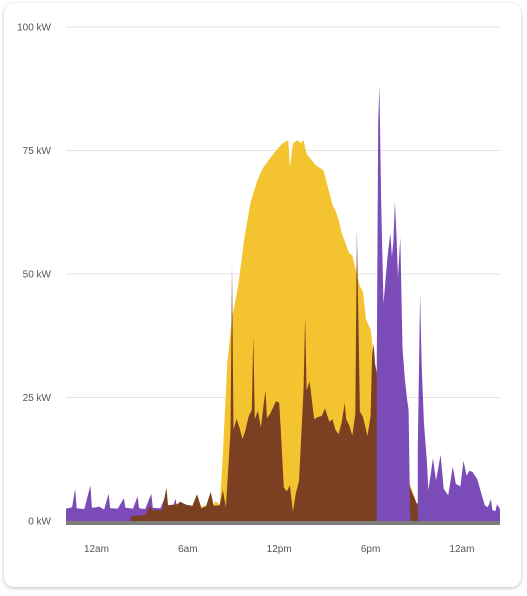 Image resolution: width=527 pixels, height=596 pixels. Describe the element at coordinates (187, 549) in the screenshot. I see `x-tick-label: 6am` at that location.